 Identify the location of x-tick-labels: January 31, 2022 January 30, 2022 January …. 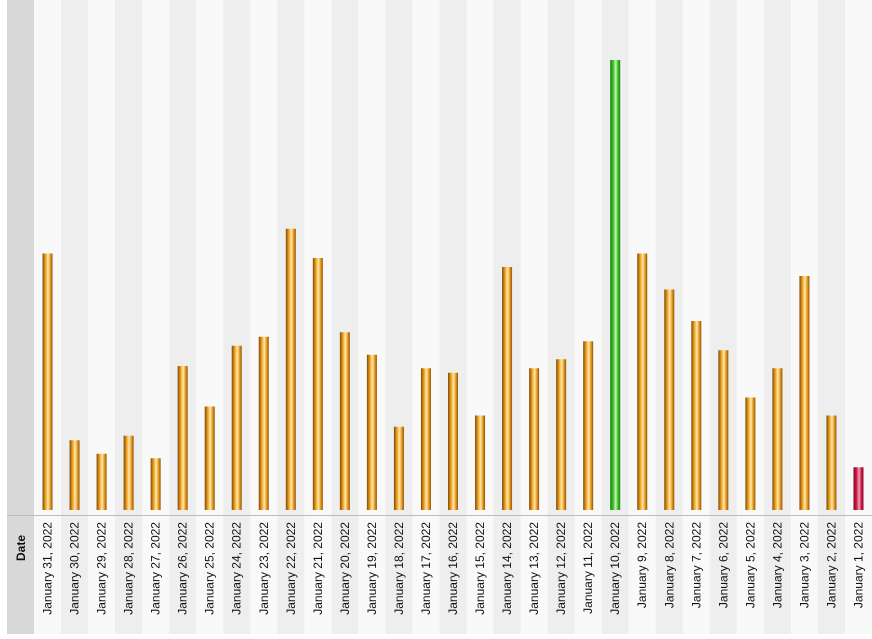
(453, 568).